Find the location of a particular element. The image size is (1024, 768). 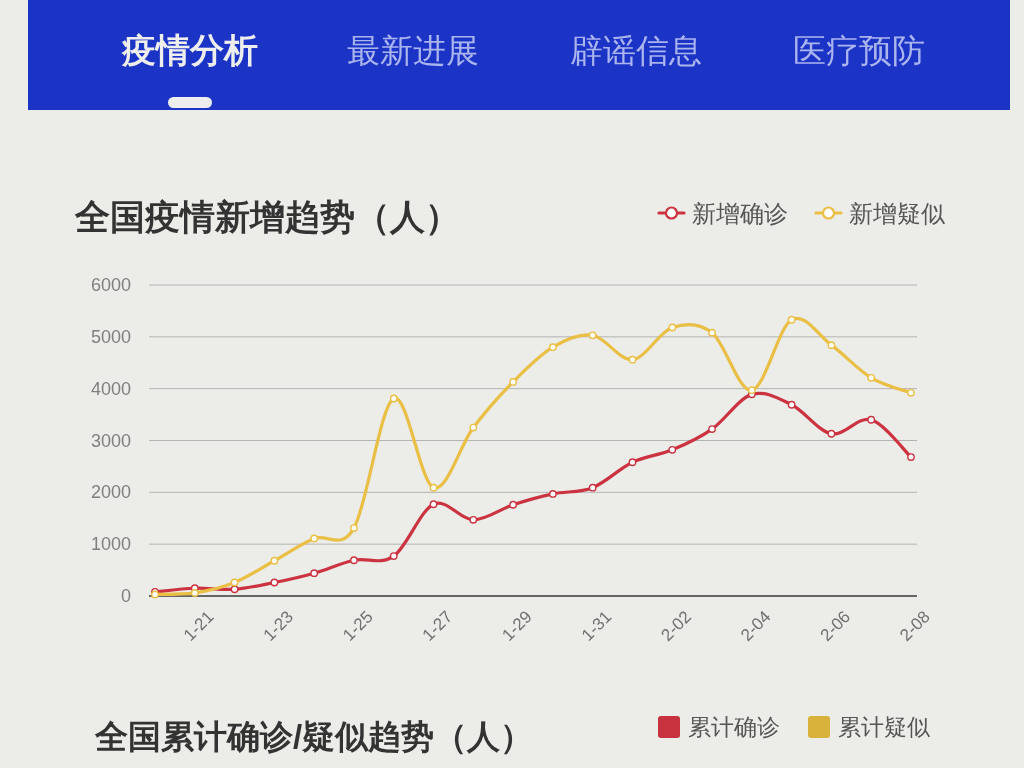

text: 医疗预防 is located at coordinates (859, 50).